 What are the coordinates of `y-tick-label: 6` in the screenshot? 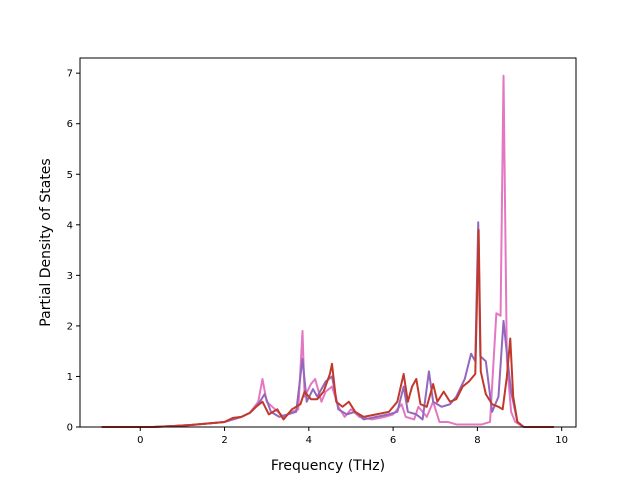 It's located at (70, 124).